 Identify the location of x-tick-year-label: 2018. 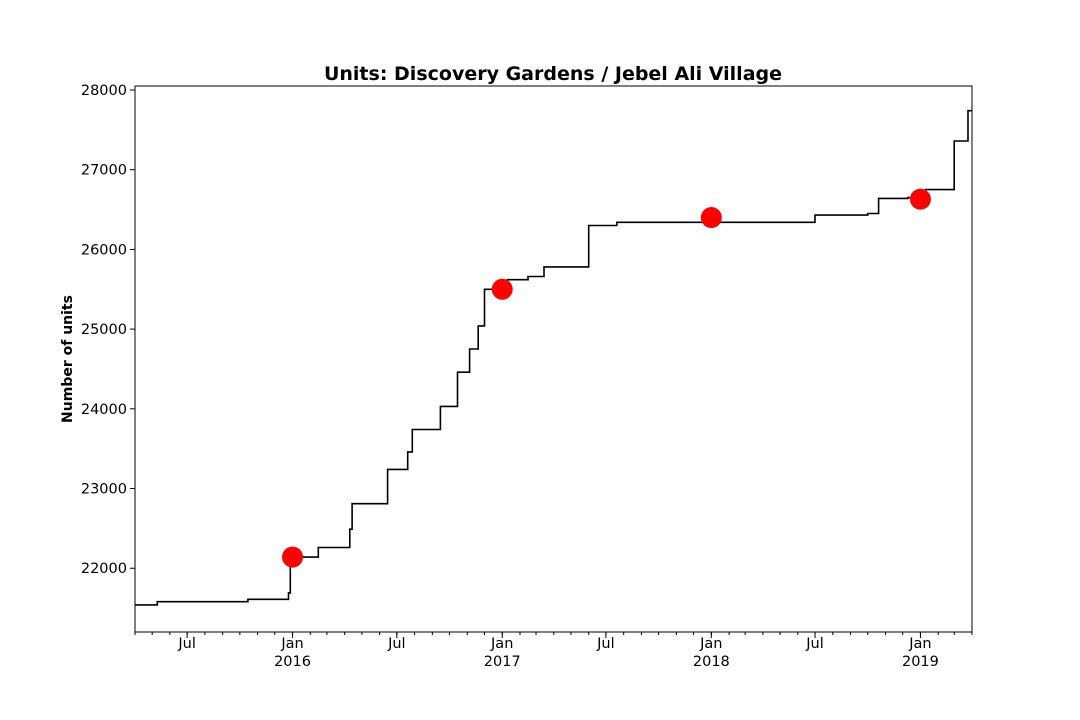
(711, 662).